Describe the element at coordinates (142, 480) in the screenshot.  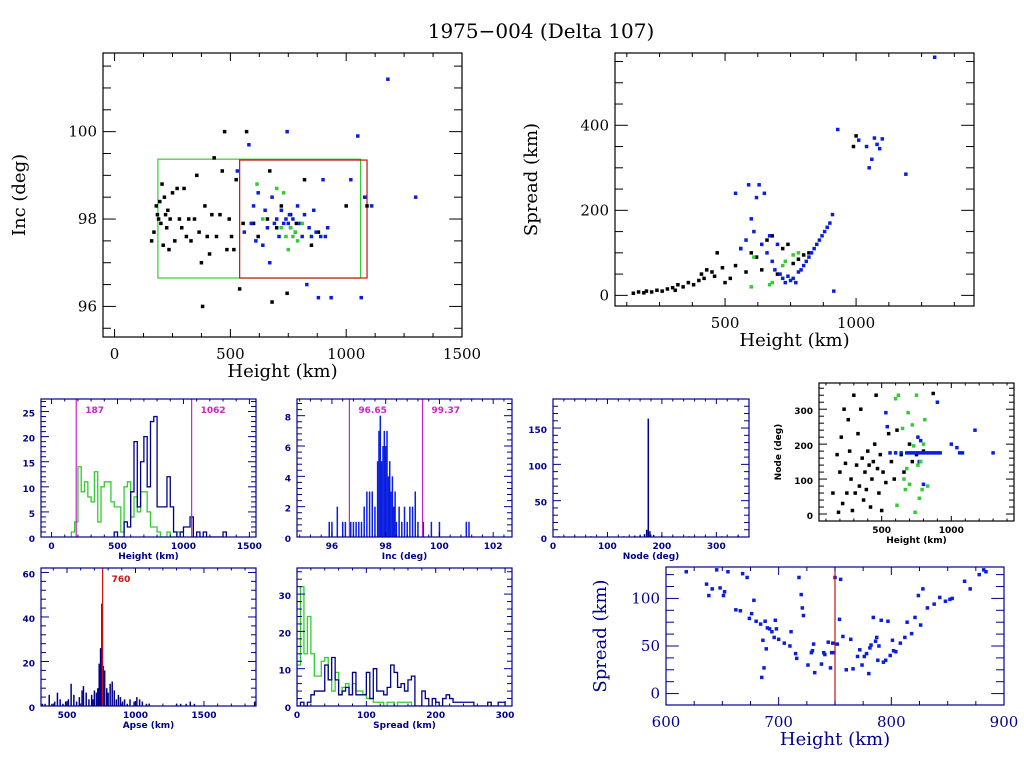
I see `chart-height_hist: 187 1062 0 500 1000 1500 0 5 10 15 20 25 Height (km)` at that location.